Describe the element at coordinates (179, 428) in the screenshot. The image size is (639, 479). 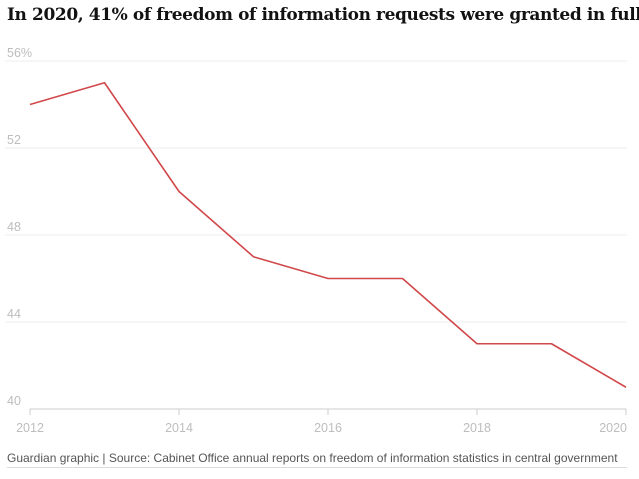
I see `x-tick-label: 2014` at that location.